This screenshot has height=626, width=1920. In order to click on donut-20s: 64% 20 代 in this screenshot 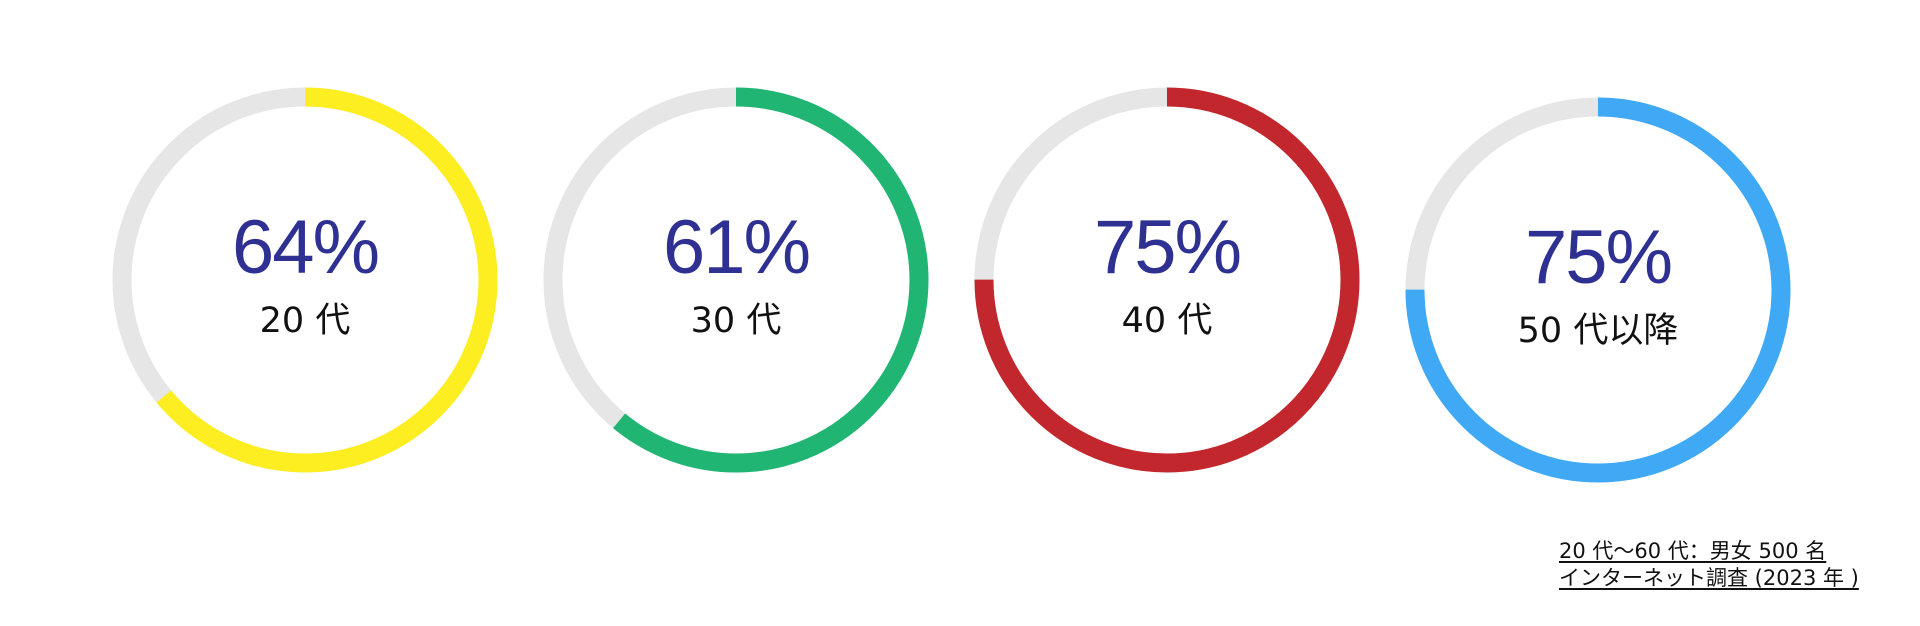, I will do `click(305, 280)`.